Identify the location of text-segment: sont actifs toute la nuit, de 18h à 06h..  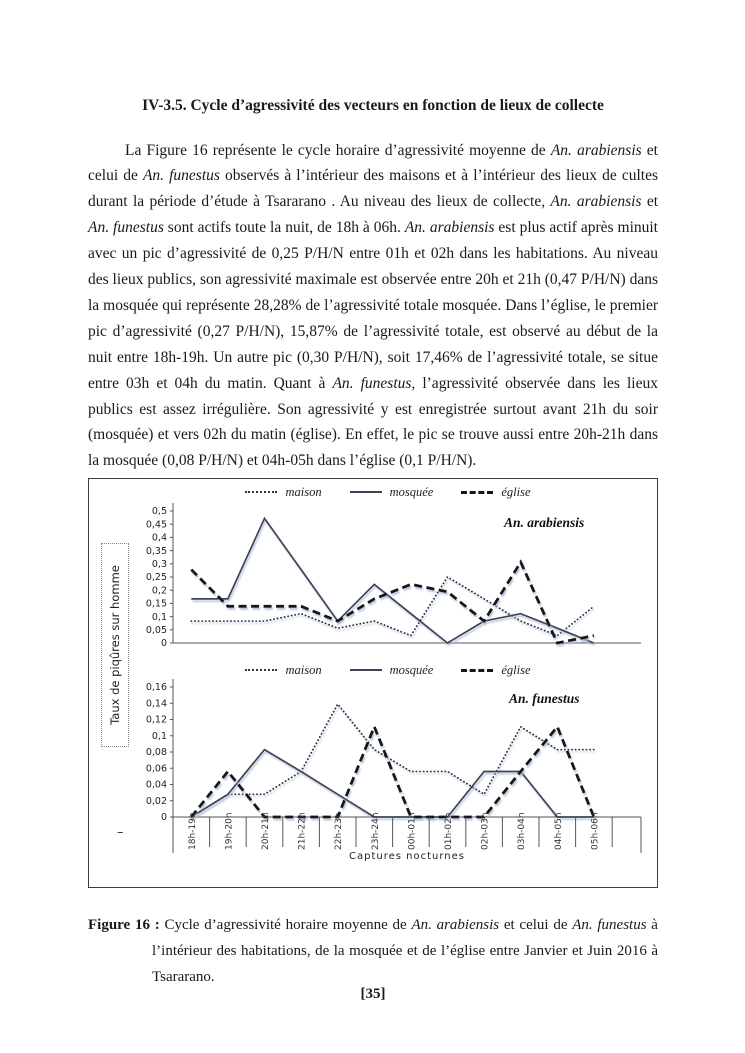
(284, 228).